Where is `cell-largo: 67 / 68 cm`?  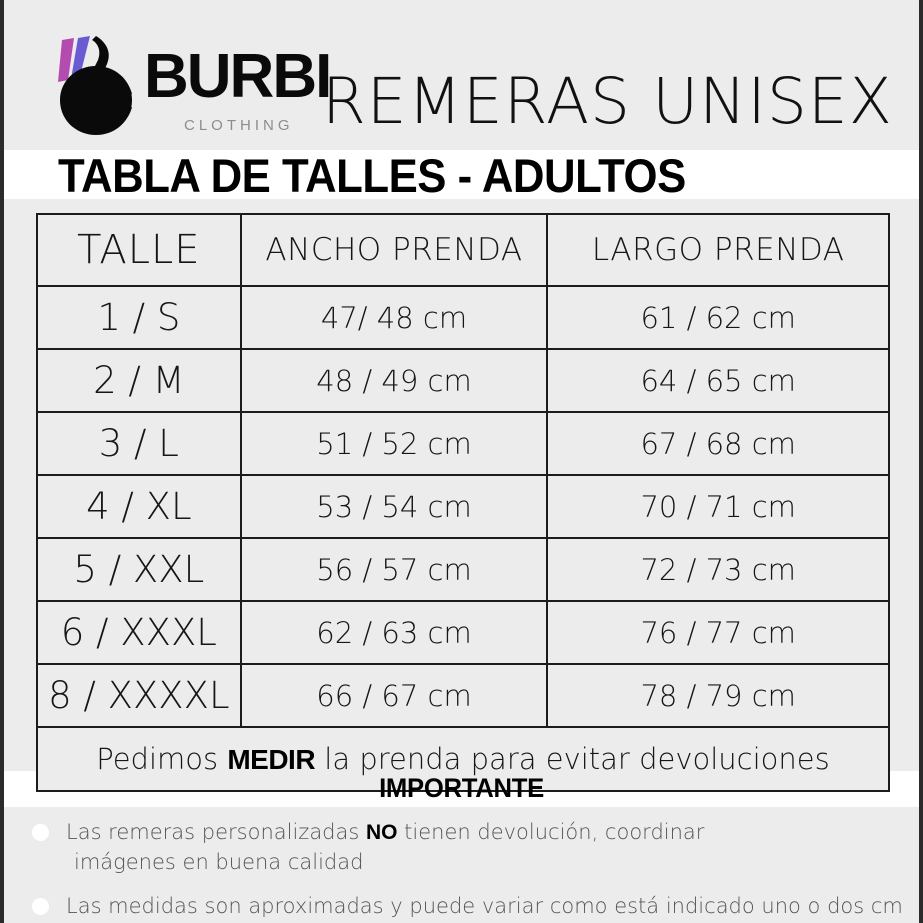
cell-largo: 67 / 68 cm is located at coordinates (718, 443).